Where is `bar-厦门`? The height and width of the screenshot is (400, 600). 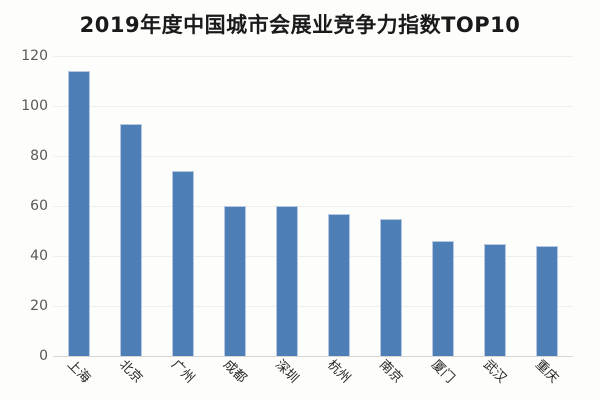 bar-厦门 is located at coordinates (443, 298).